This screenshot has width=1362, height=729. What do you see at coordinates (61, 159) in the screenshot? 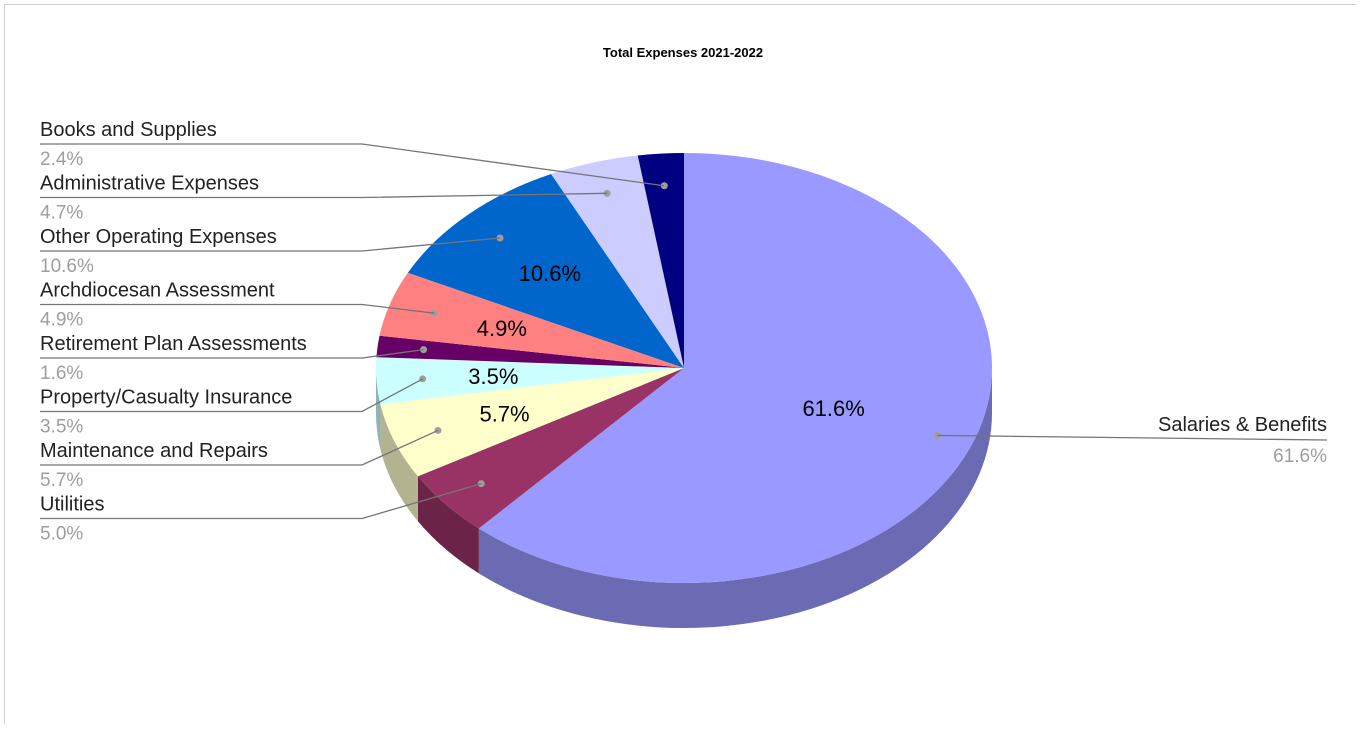
I see `pct-8: 2.4%` at bounding box center [61, 159].